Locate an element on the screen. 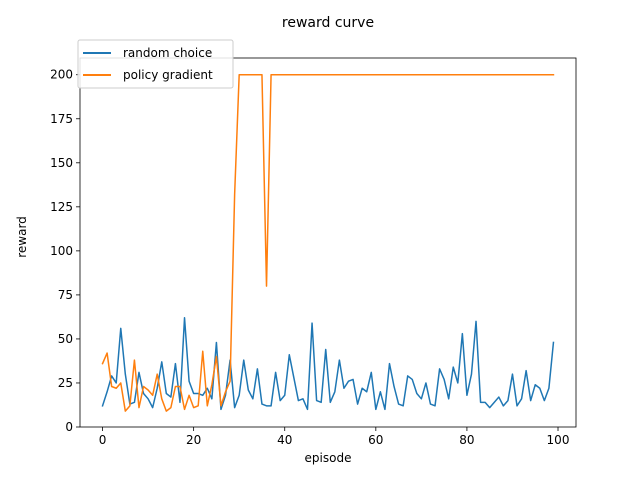 The image size is (640, 484). x-tick-label: 80 is located at coordinates (466, 440).